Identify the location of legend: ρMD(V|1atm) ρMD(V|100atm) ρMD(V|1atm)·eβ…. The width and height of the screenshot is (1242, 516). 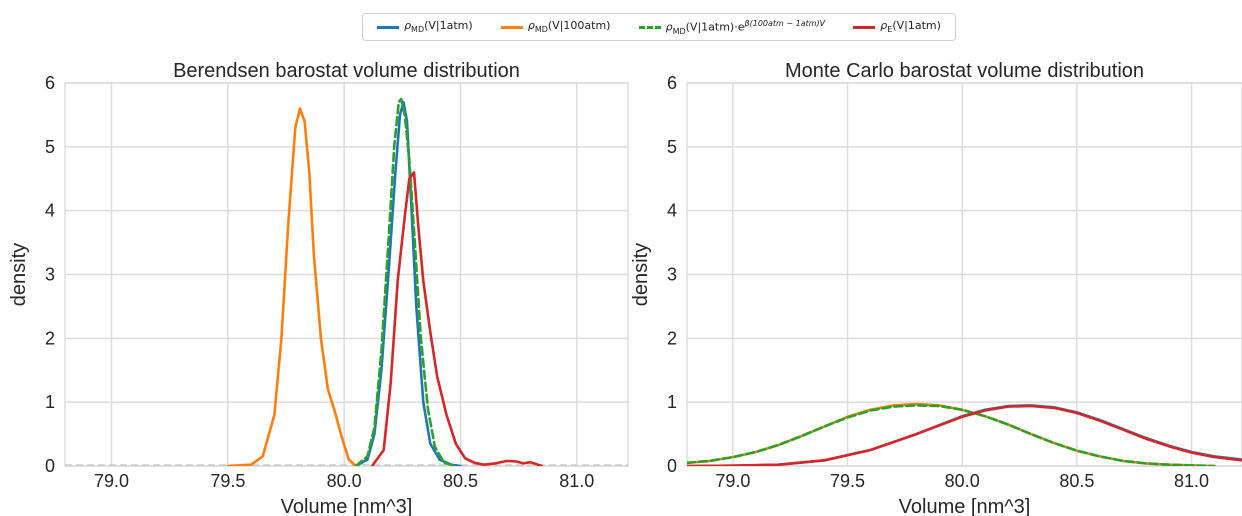
(659, 27).